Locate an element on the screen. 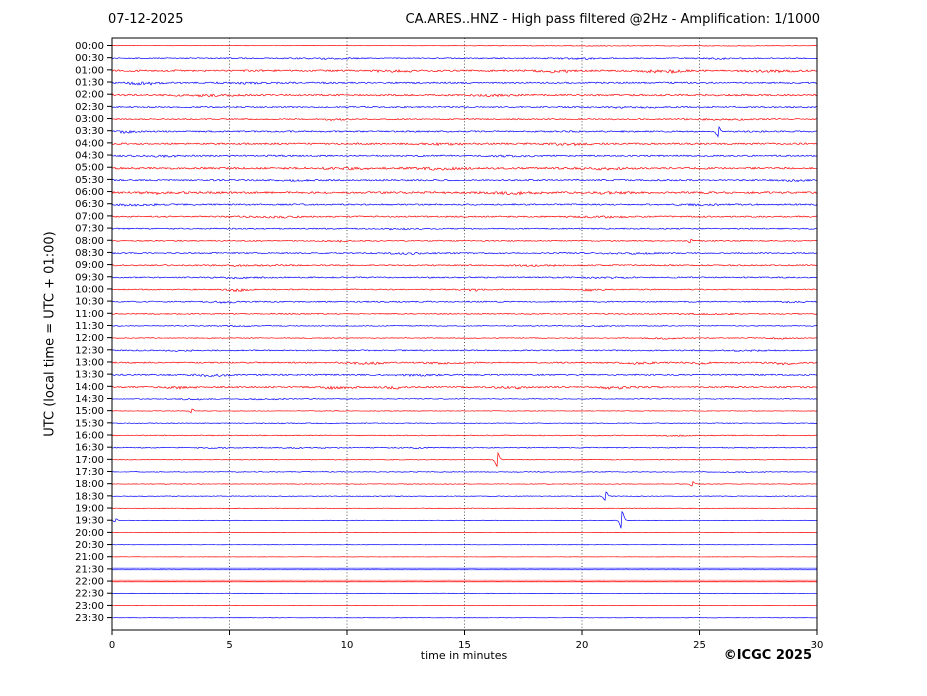 Image resolution: width=927 pixels, height=696 pixels. x-tick-label: 30 is located at coordinates (817, 645).